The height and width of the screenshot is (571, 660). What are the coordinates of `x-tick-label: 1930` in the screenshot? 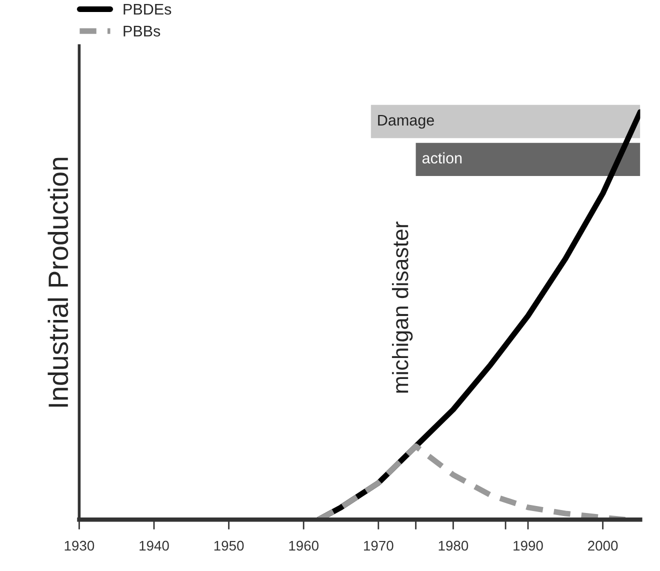 It's located at (79, 545).